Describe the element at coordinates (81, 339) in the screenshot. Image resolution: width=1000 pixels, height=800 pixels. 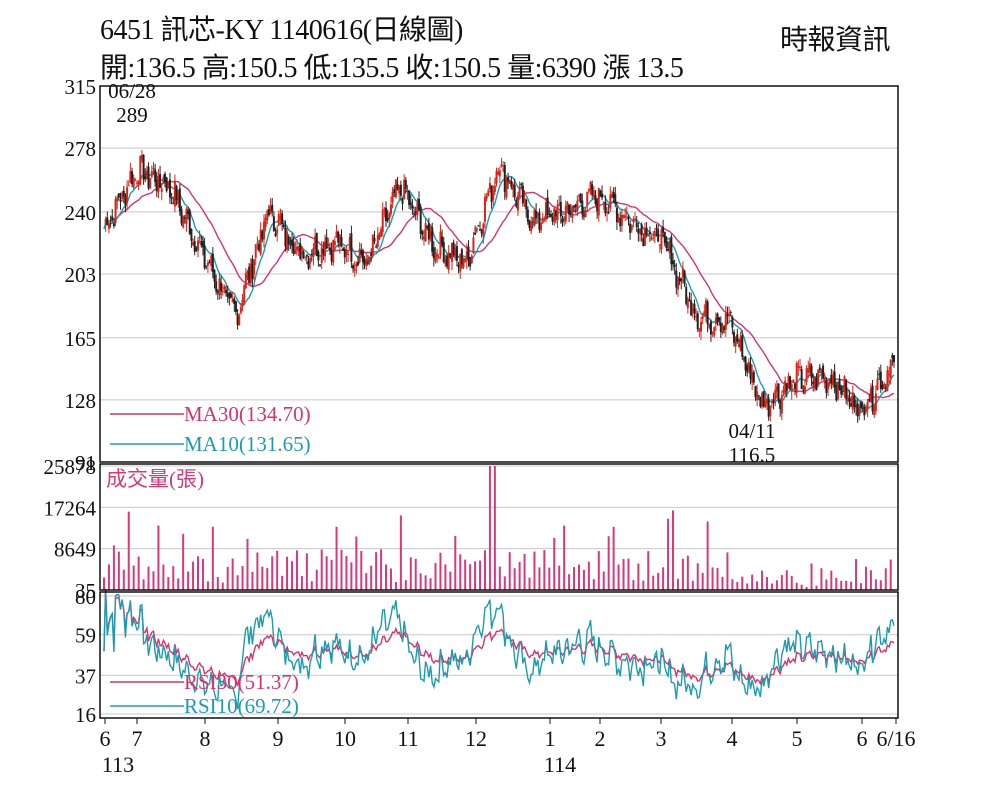
I see `price-tick-label: 165` at that location.